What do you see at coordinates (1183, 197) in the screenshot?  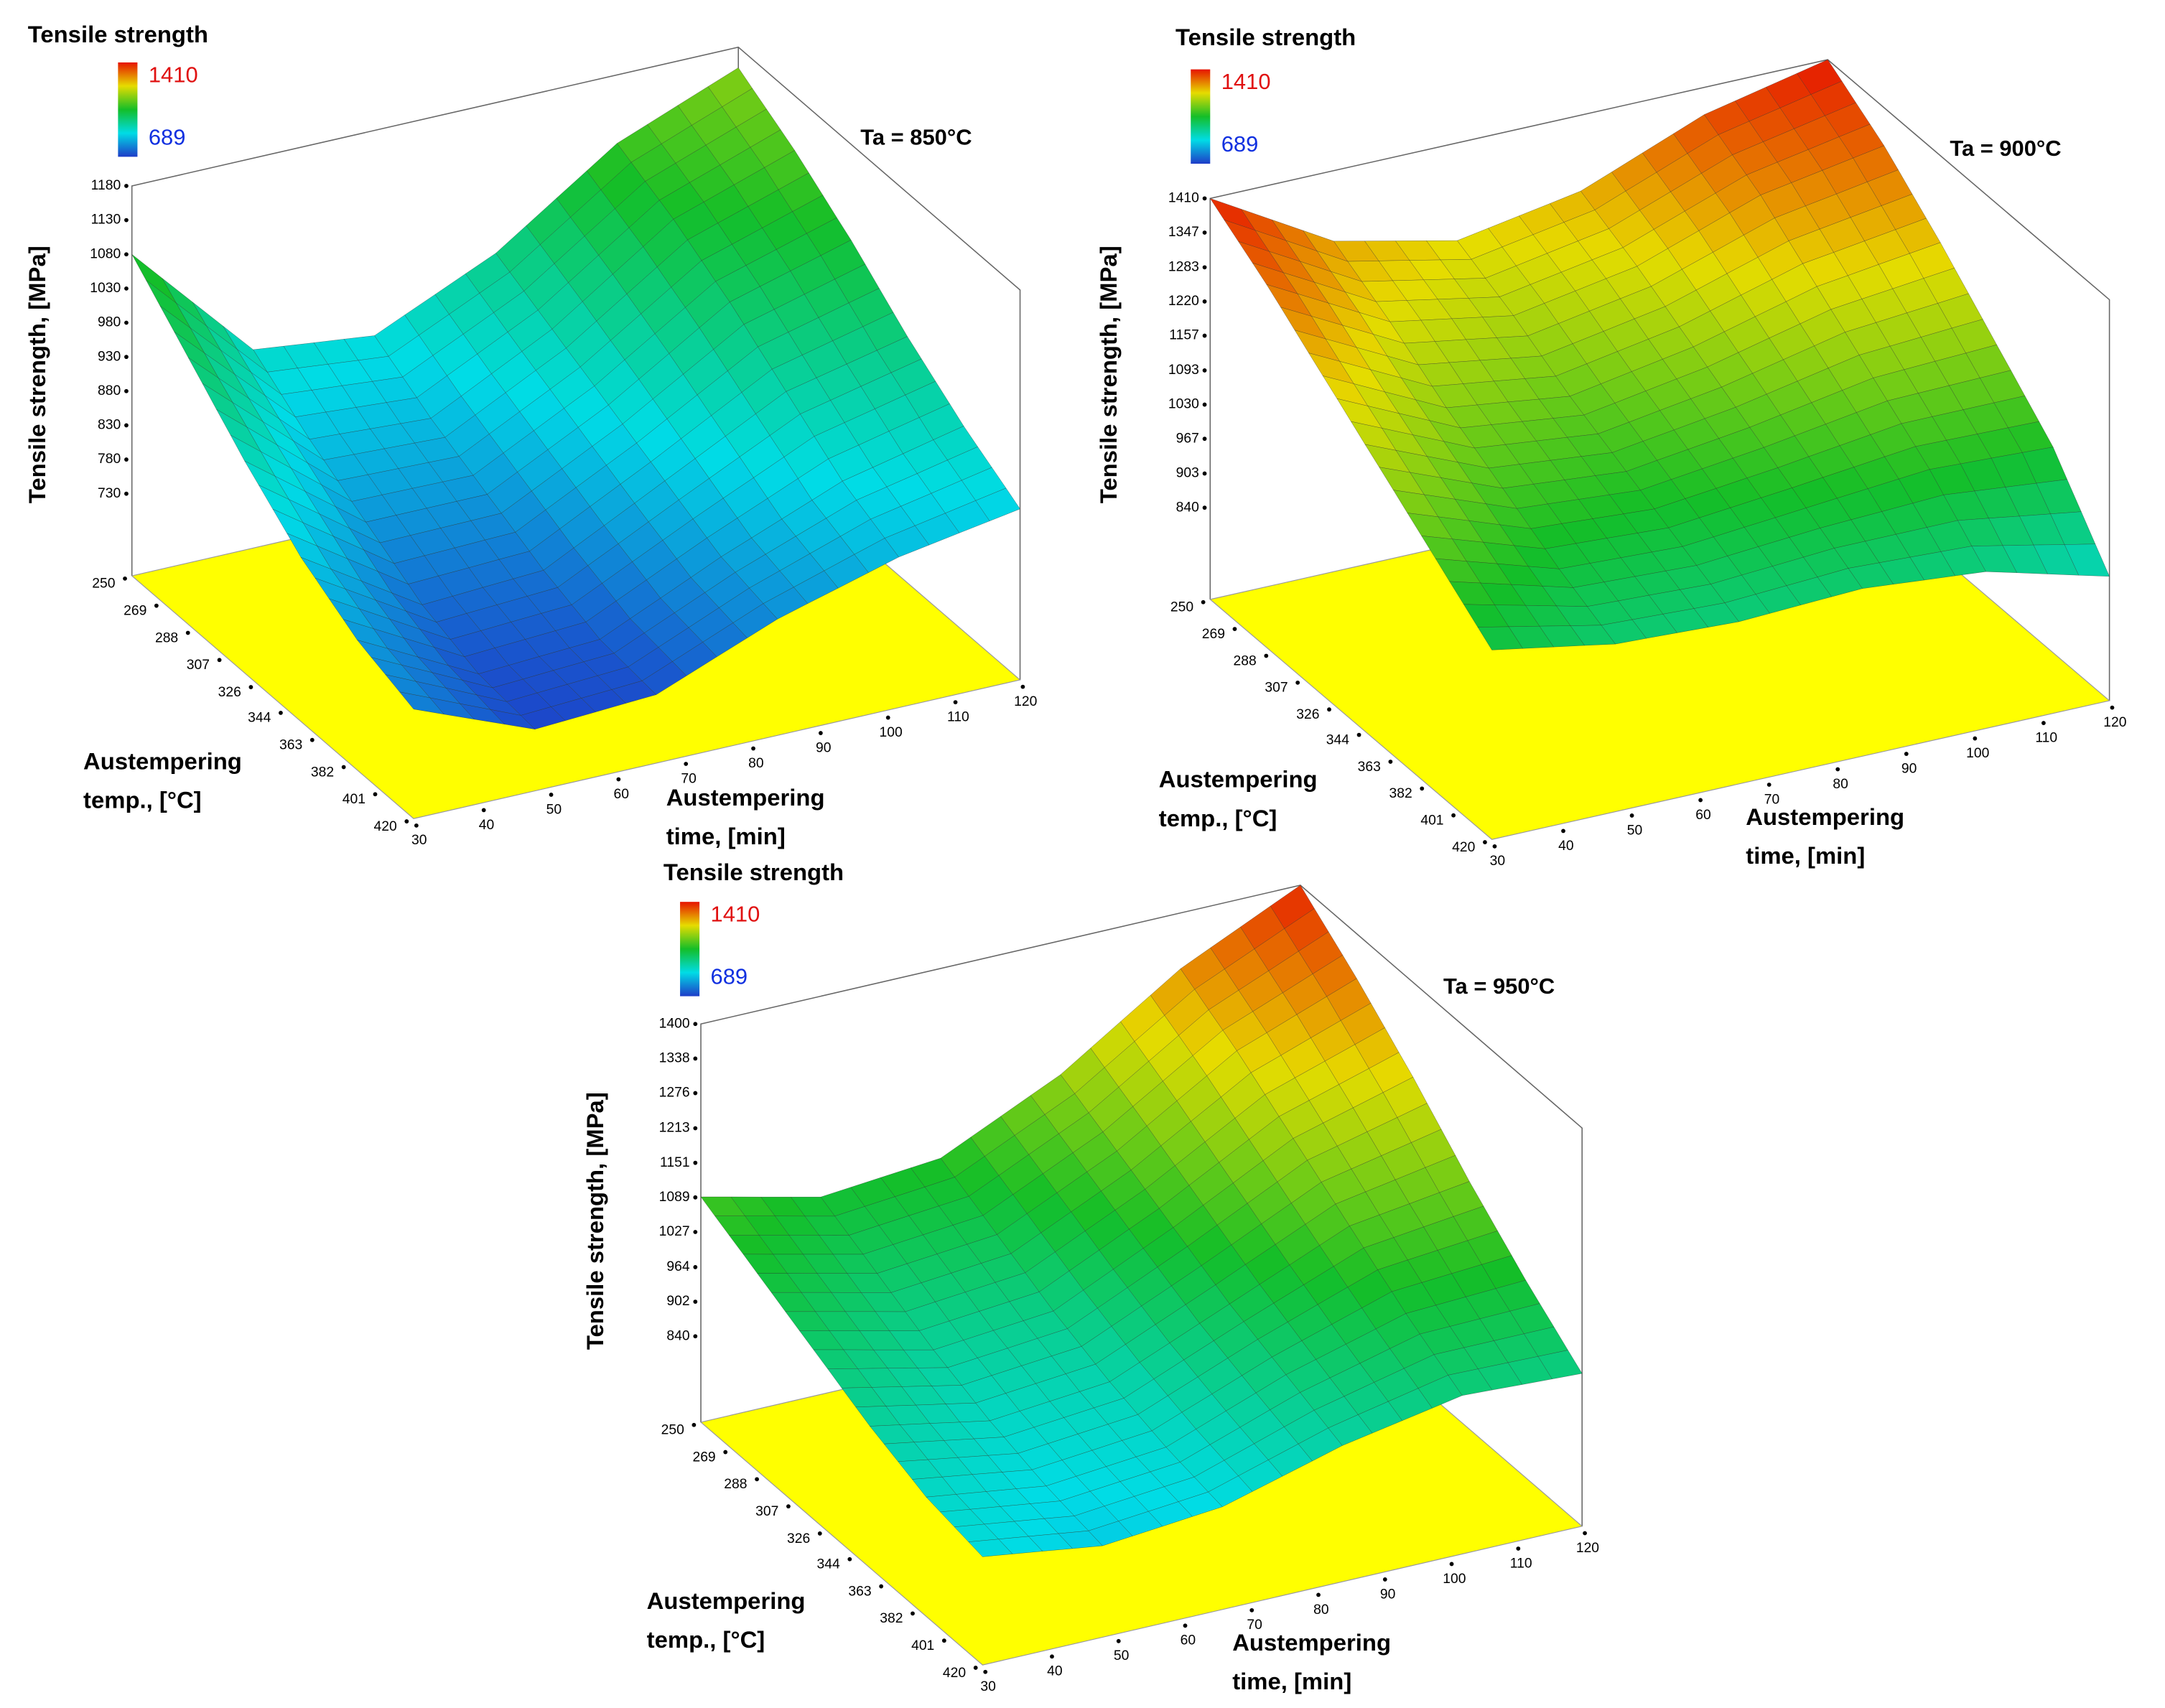 I see `z-tick-label: 1410` at bounding box center [1183, 197].